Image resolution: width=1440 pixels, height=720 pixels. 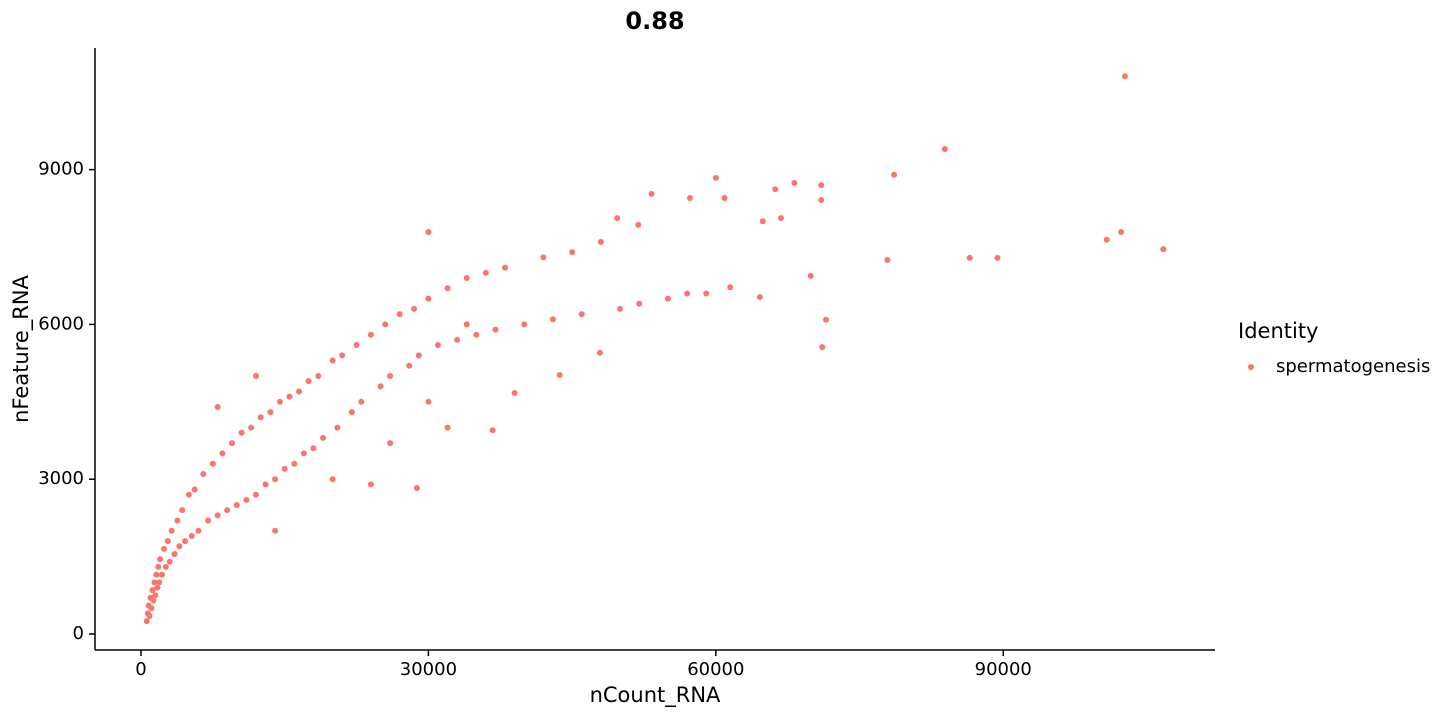 What do you see at coordinates (655, 695) in the screenshot?
I see `x-axis-label: nCount_RNA` at bounding box center [655, 695].